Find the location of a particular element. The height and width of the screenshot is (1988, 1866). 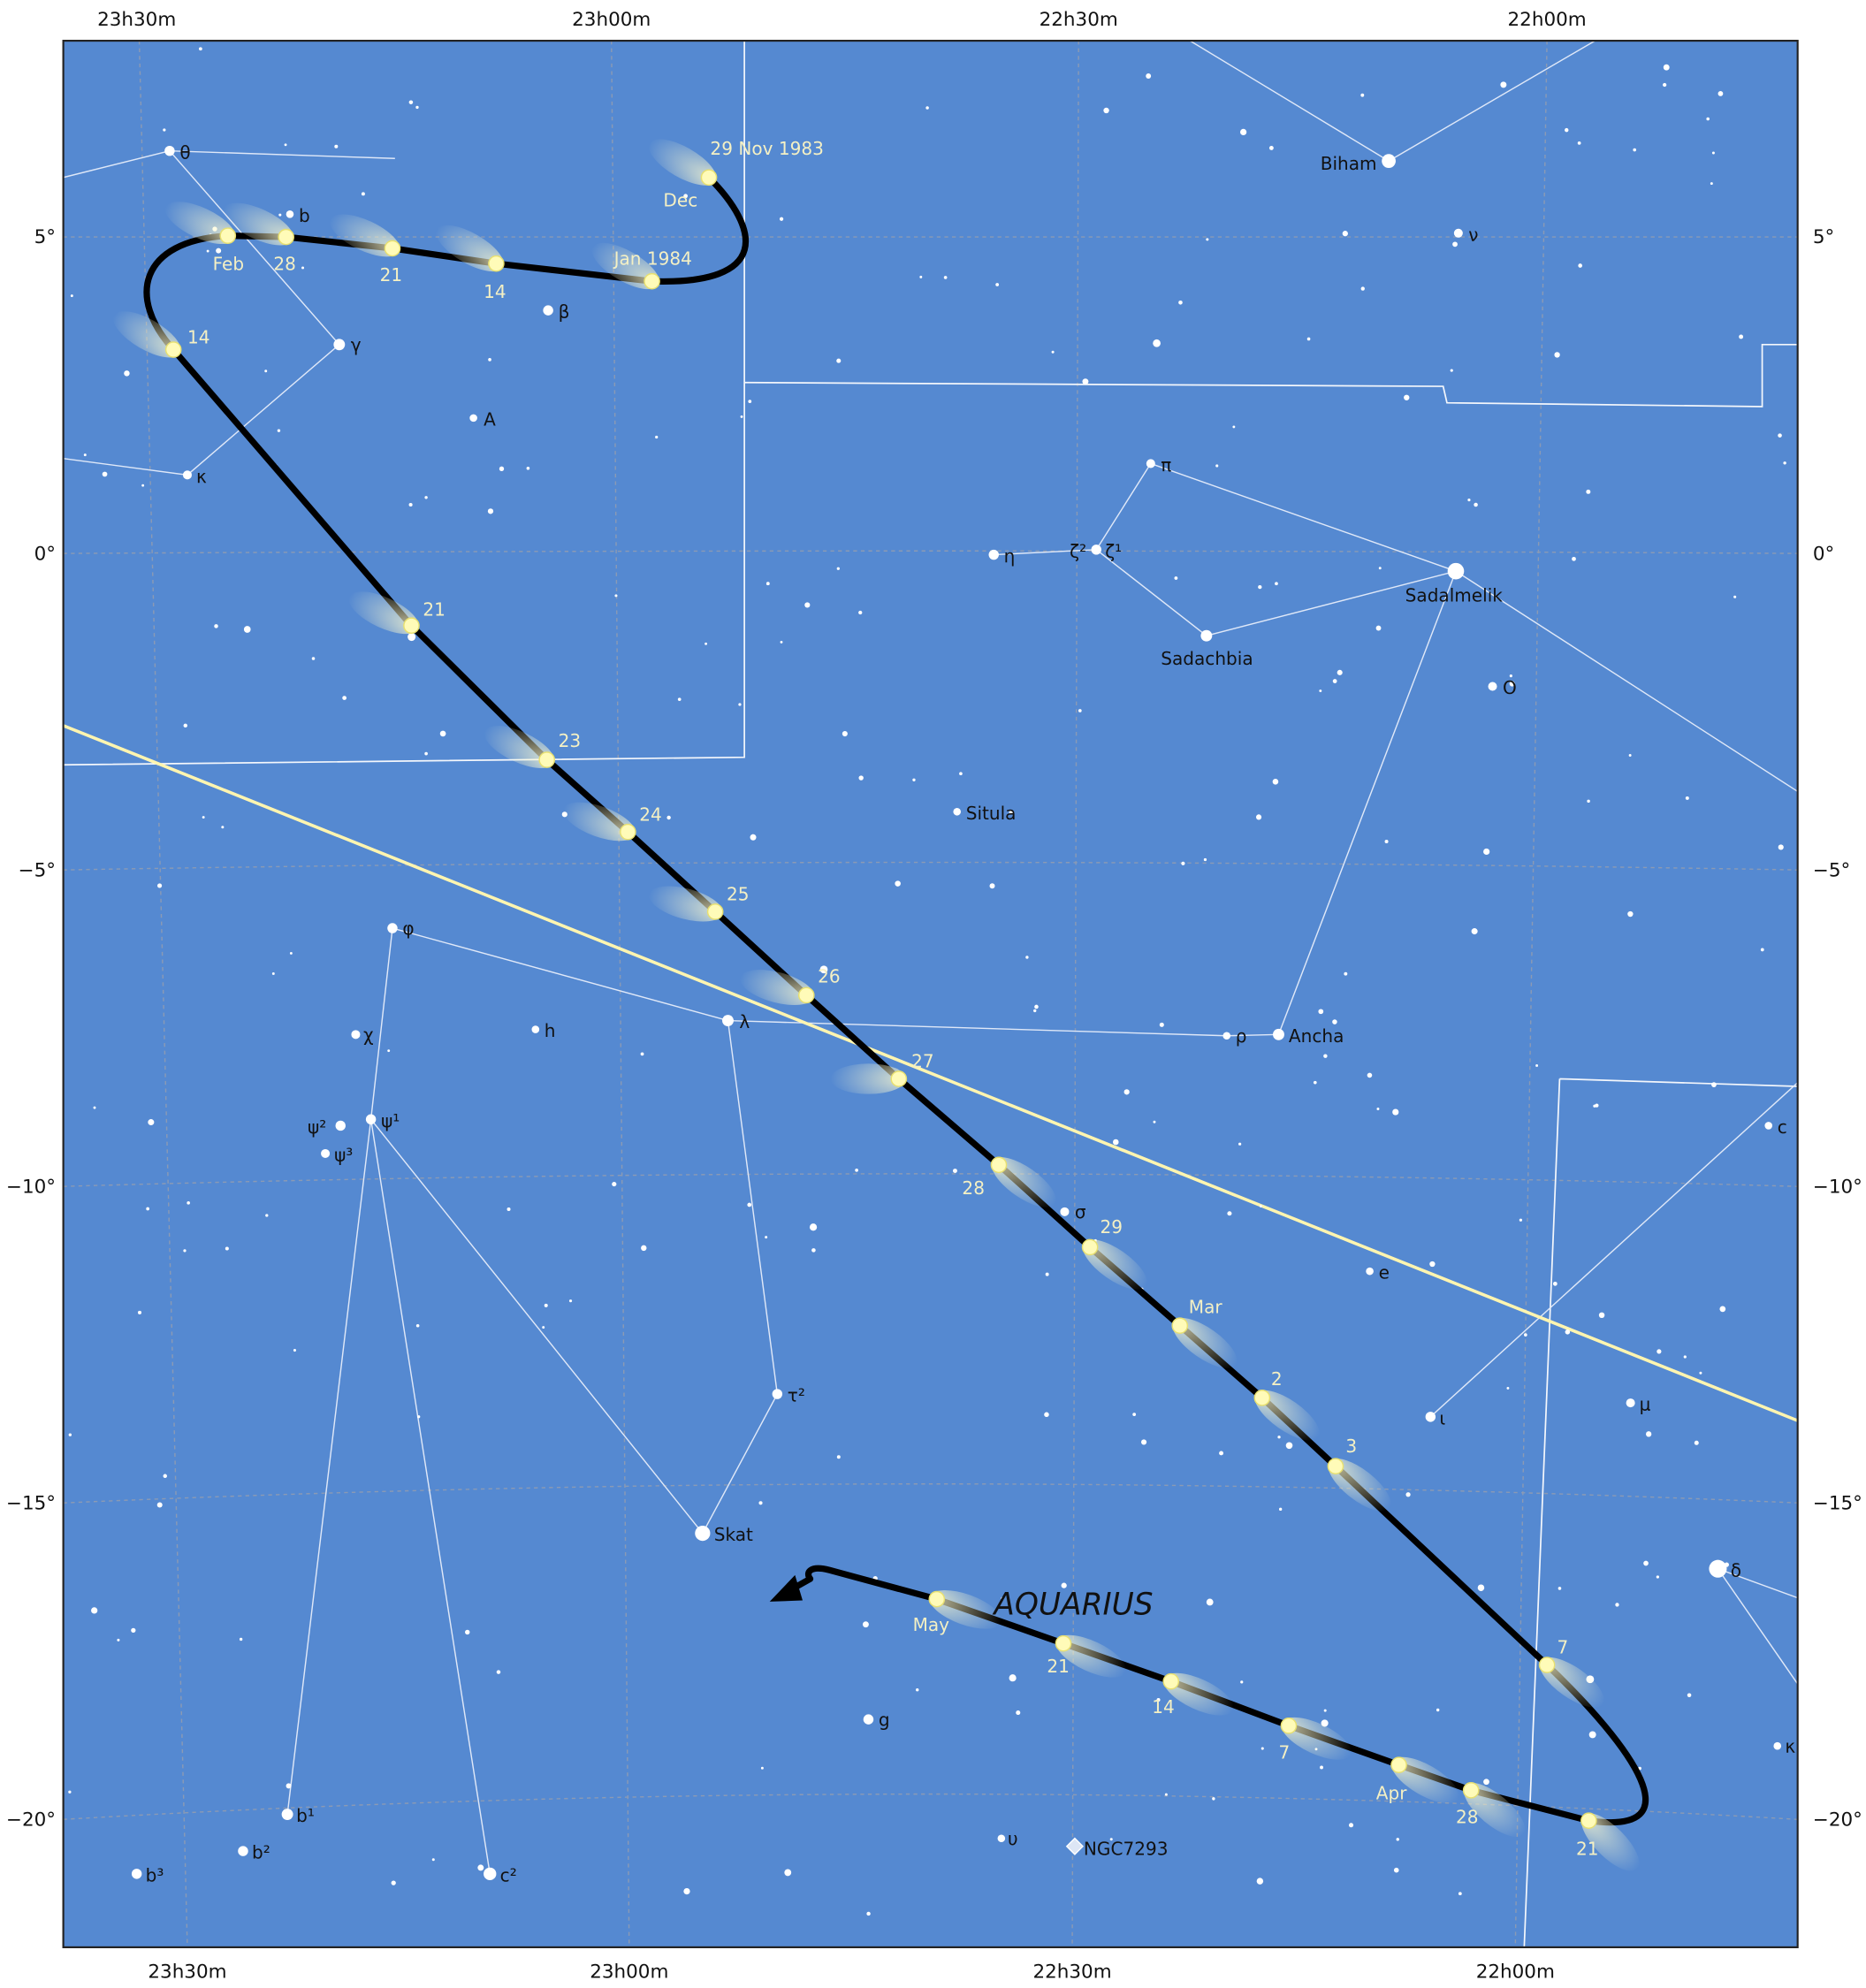

star-label: δ is located at coordinates (1736, 1569).